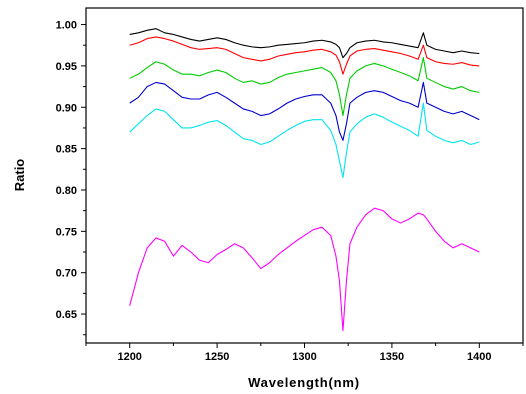 This screenshot has width=526, height=394. Describe the element at coordinates (19, 175) in the screenshot. I see `y-axis-title: Ratio` at that location.